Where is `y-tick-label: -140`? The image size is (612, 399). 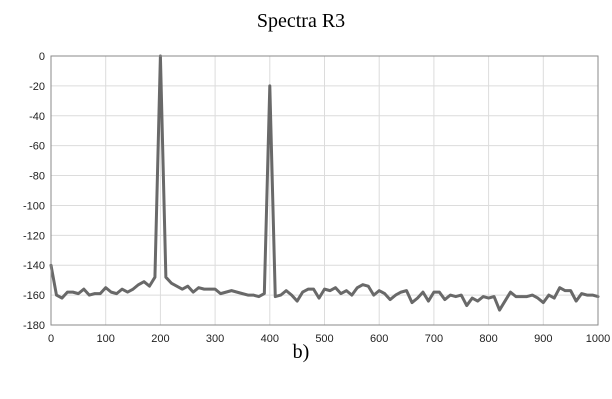 y-tick-label: -140 is located at coordinates (34, 266).